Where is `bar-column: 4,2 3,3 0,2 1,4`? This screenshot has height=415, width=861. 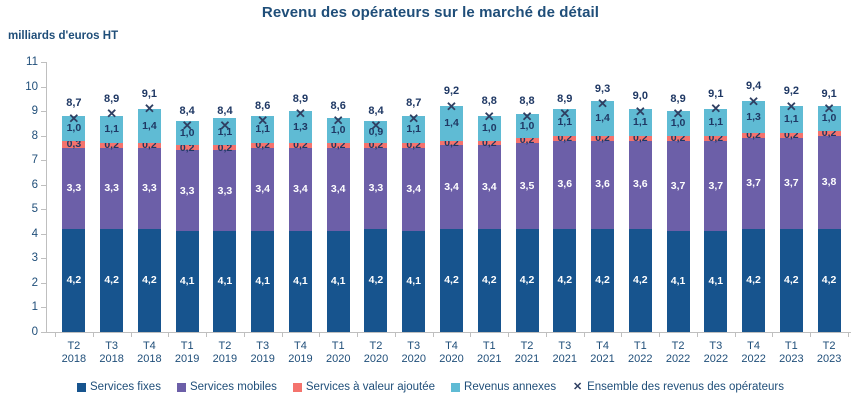
bar-column: 4,2 3,3 0,2 1,4 is located at coordinates (149, 220).